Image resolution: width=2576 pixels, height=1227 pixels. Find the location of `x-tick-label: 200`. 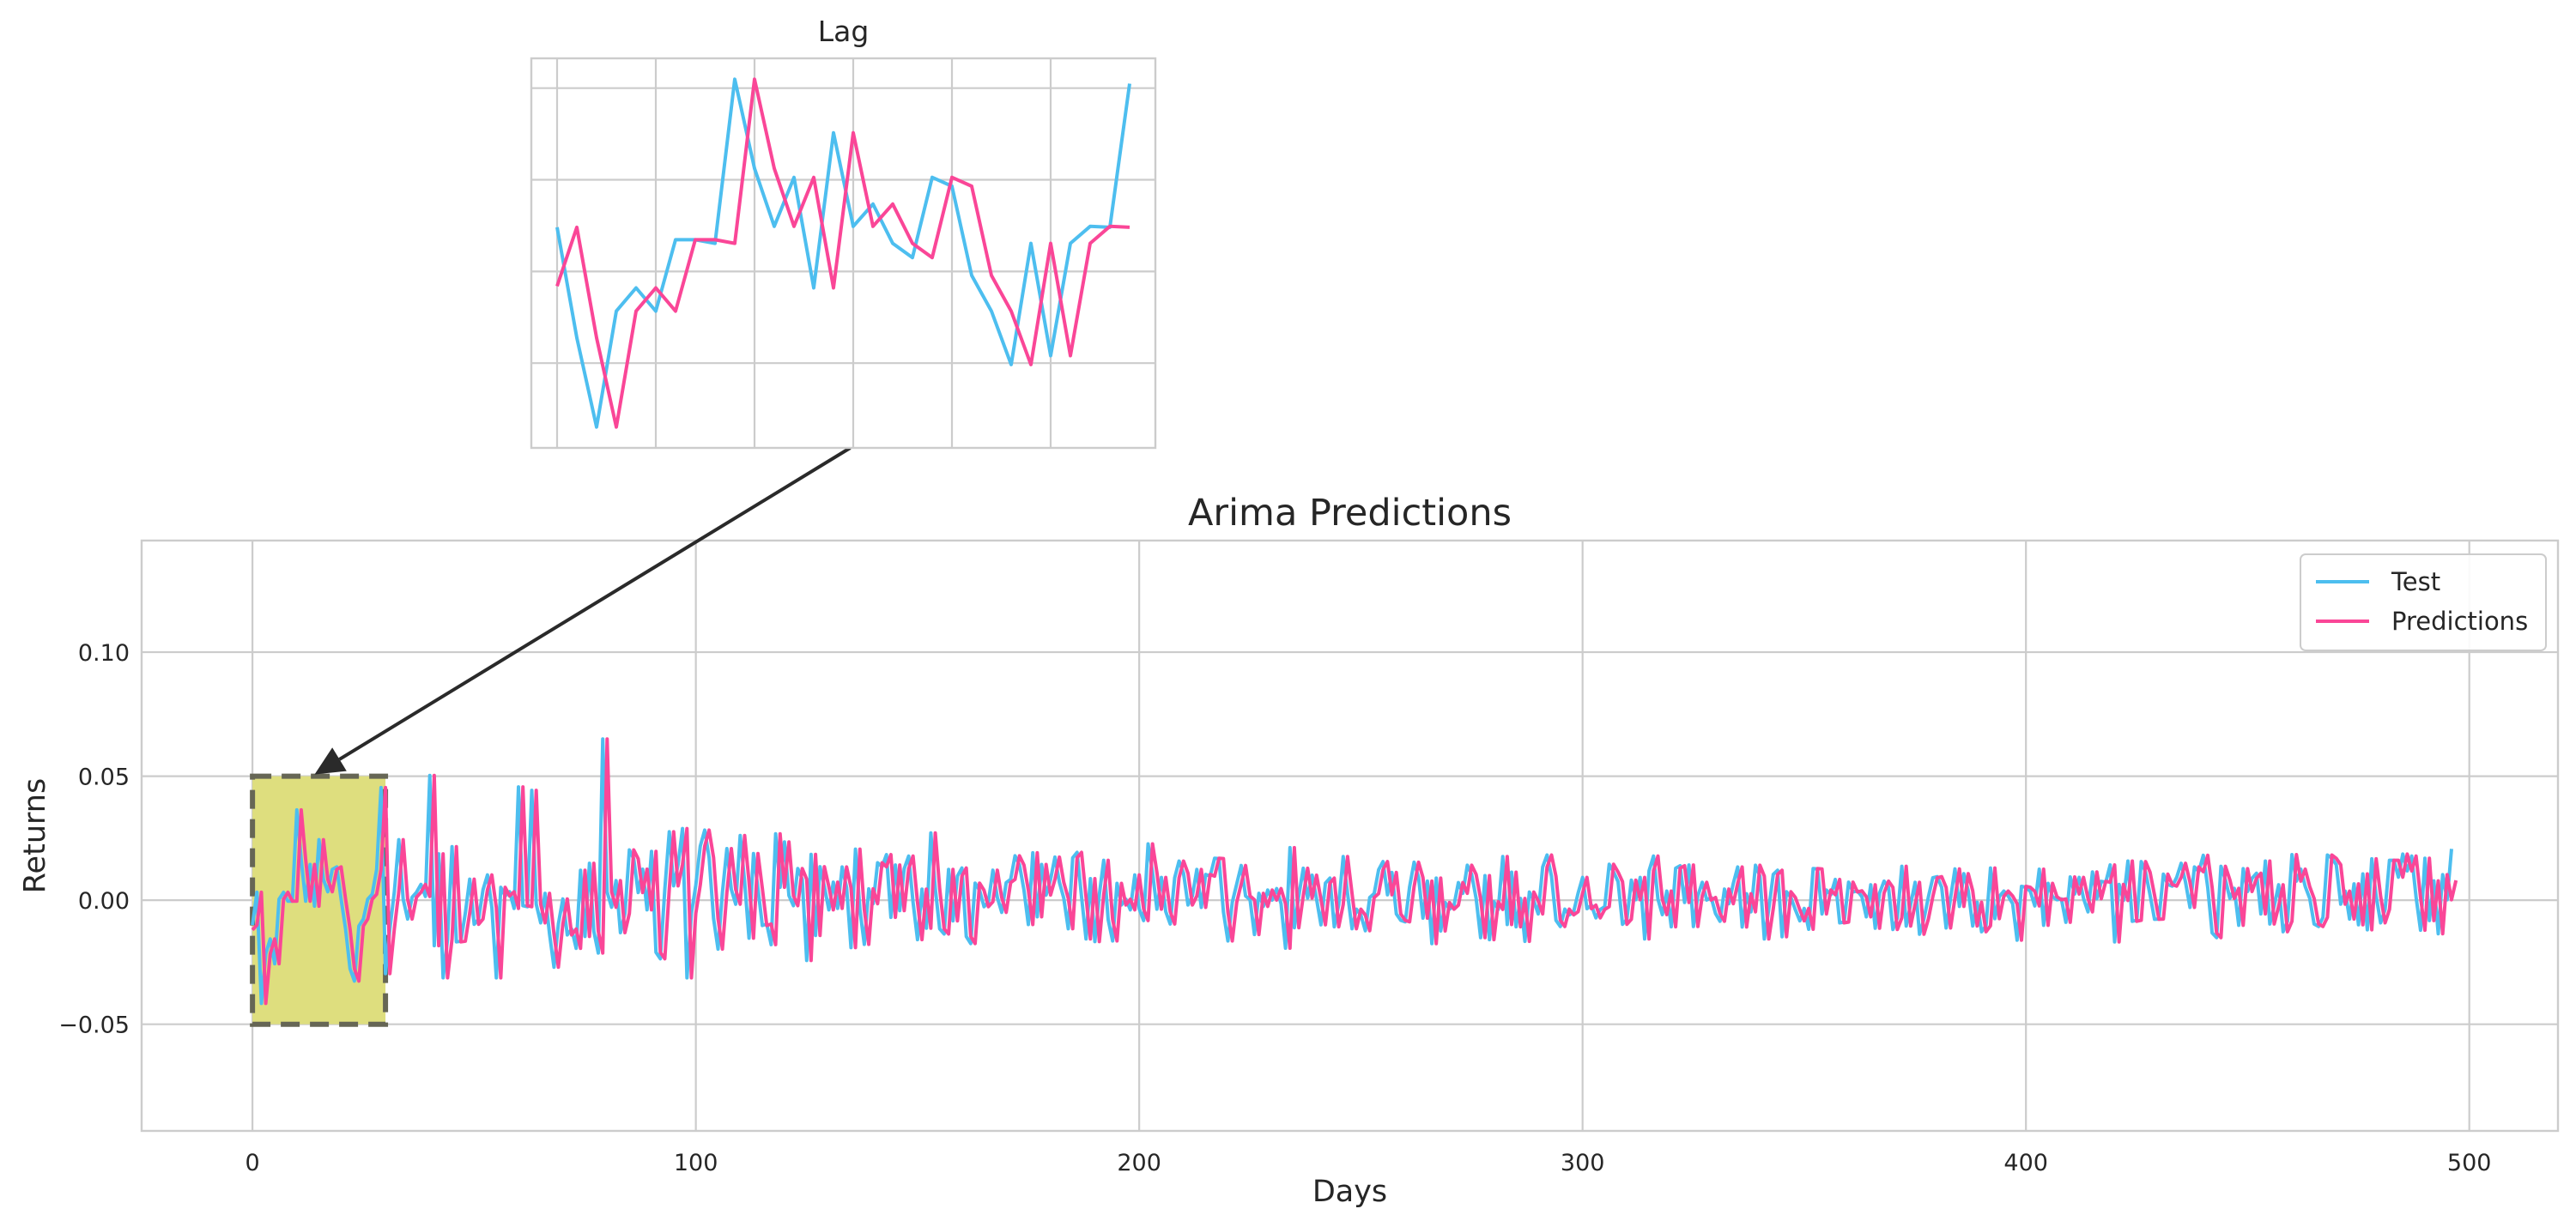

x-tick-label: 200 is located at coordinates (1139, 1163).